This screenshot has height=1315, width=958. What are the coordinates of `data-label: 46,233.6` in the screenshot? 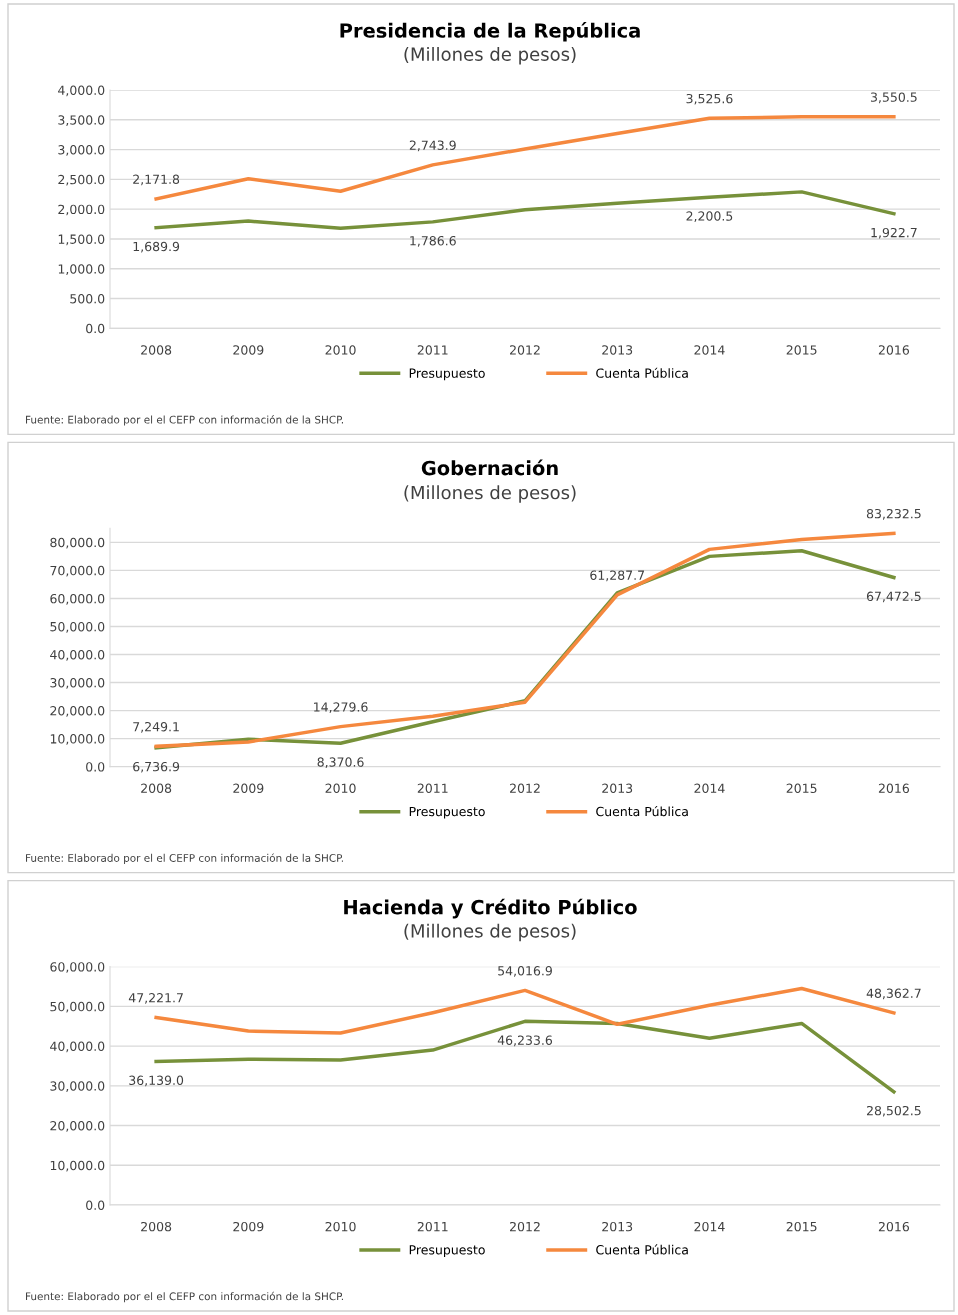 It's located at (525, 1041).